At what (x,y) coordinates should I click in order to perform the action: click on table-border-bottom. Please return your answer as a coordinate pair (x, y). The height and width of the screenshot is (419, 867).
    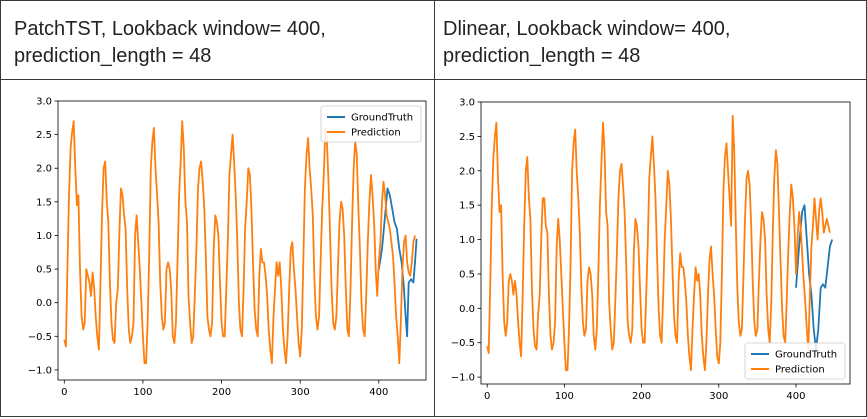
    Looking at the image, I should click on (433, 416).